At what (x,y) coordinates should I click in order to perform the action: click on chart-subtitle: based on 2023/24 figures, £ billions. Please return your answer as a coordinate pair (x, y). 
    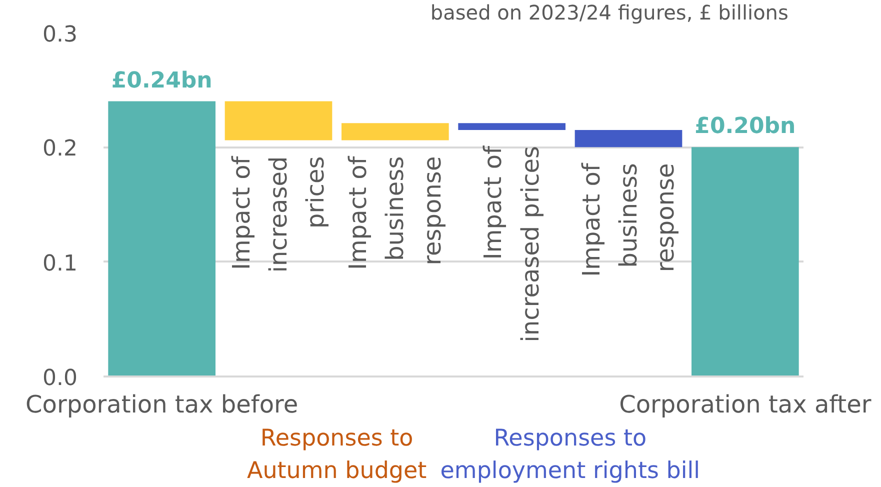
    Looking at the image, I should click on (609, 12).